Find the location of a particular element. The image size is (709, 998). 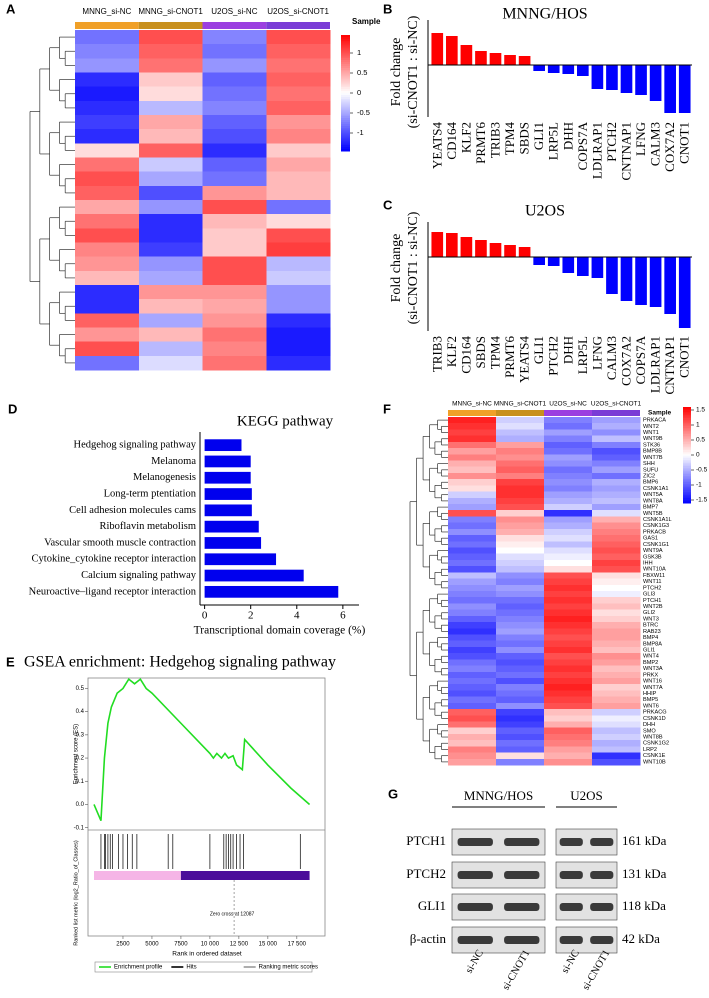

y-tick-label: -0.1 is located at coordinates (79, 828).